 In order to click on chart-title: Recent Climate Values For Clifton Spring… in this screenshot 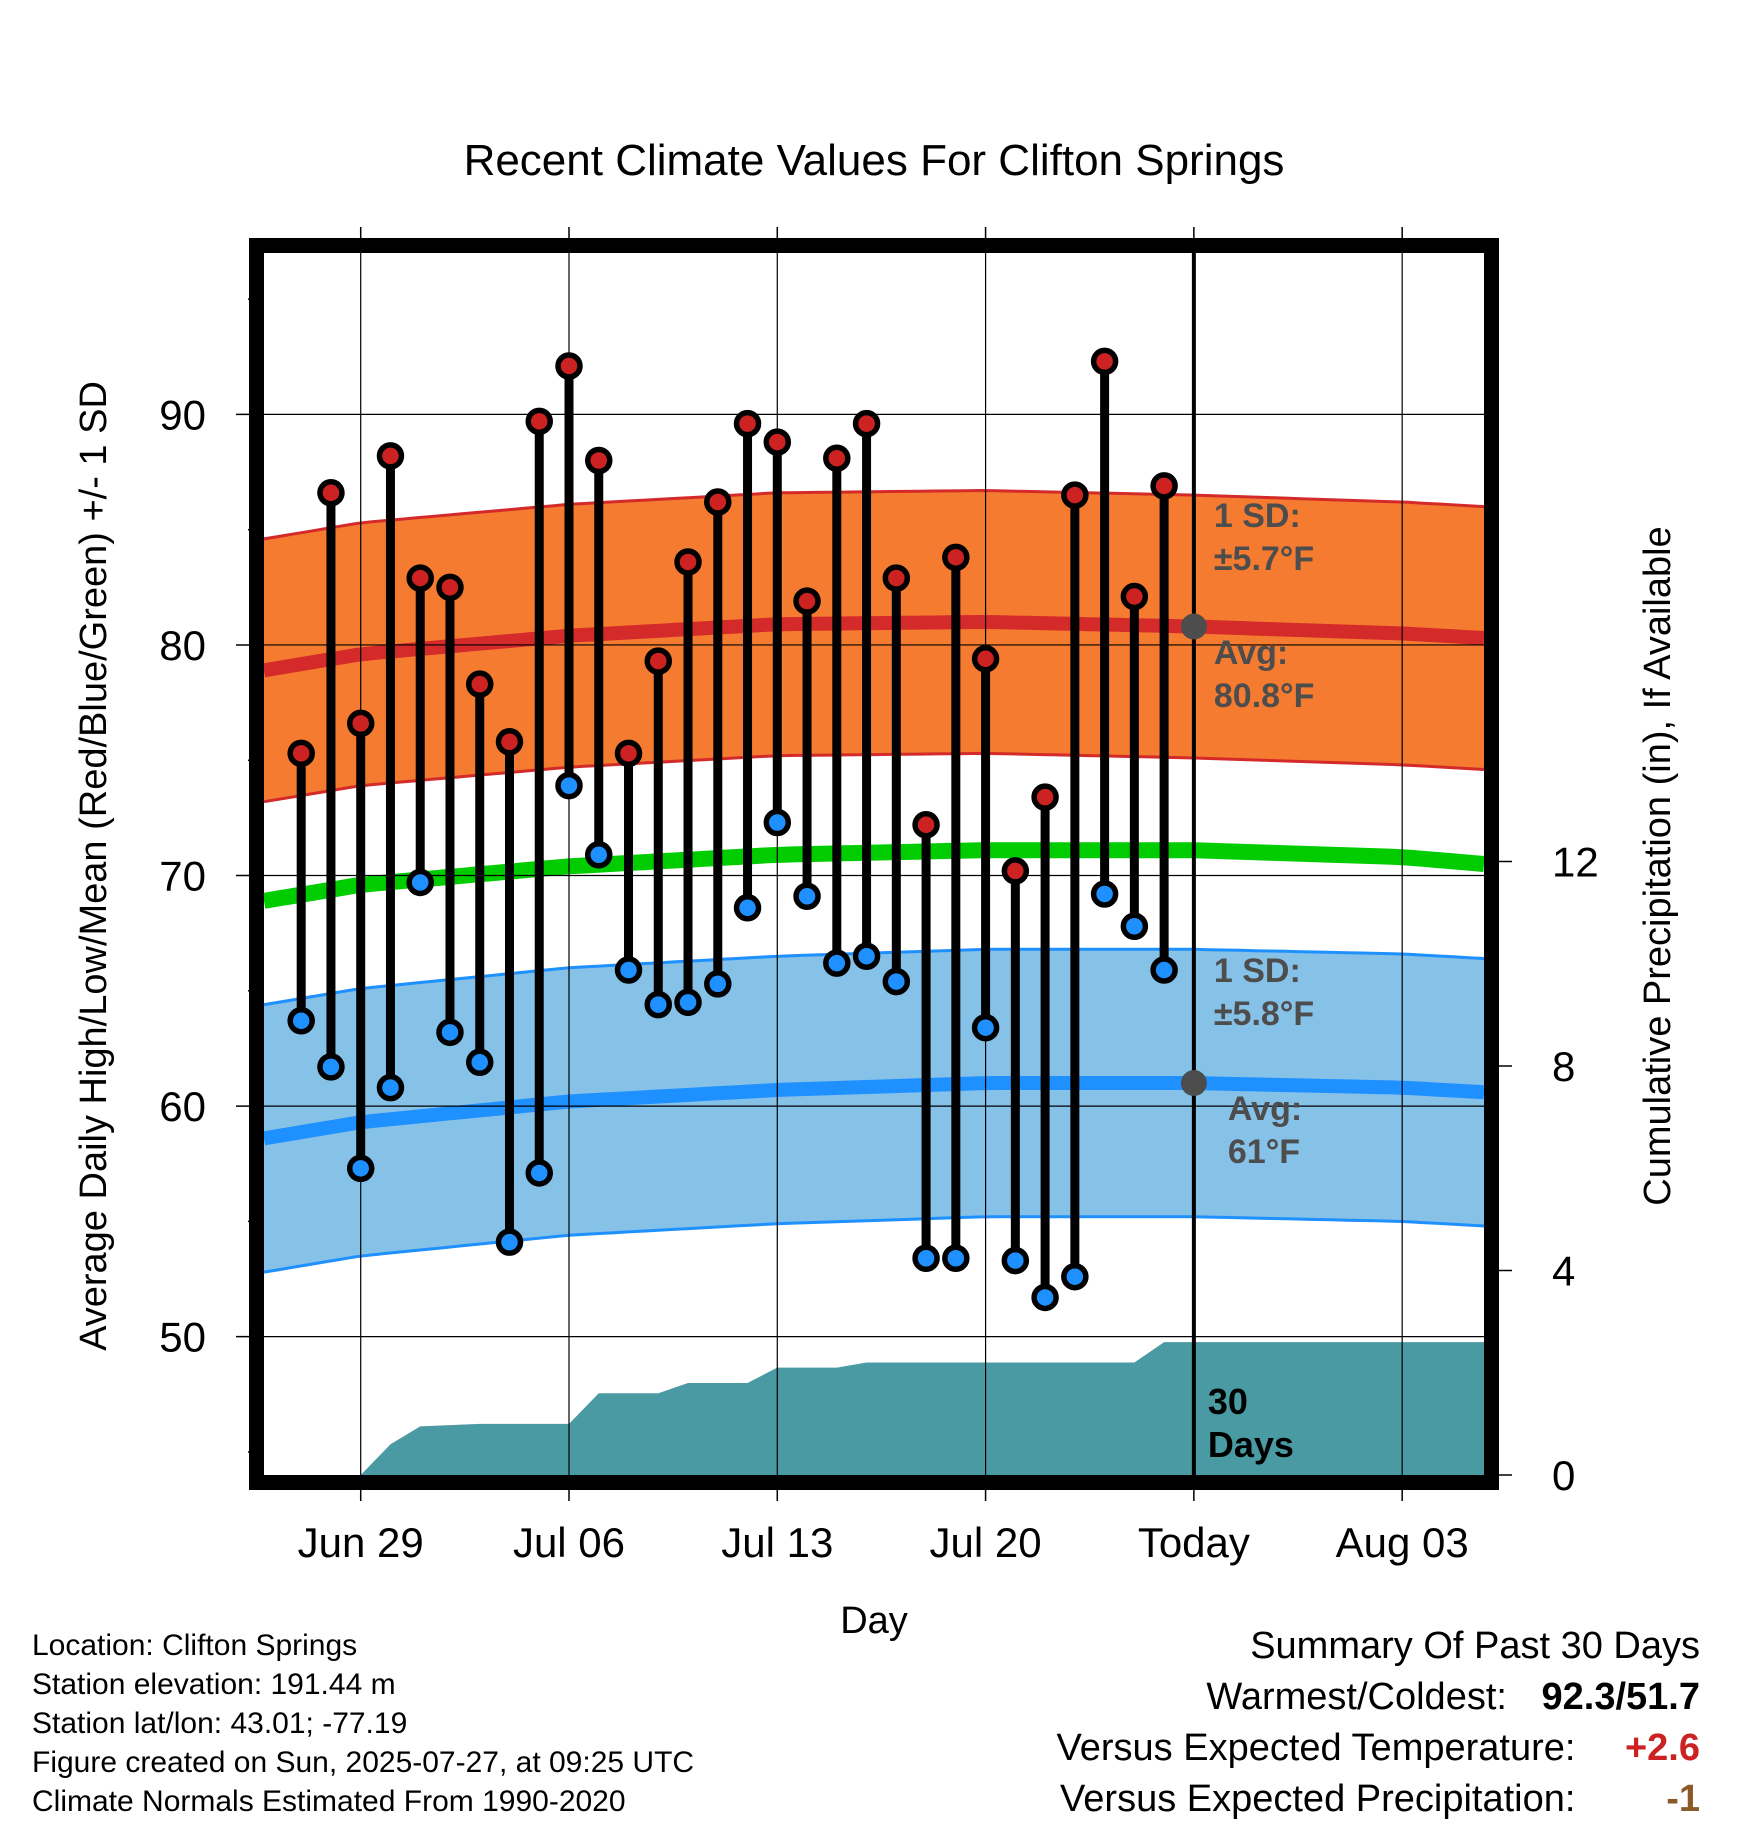, I will do `click(874, 160)`.